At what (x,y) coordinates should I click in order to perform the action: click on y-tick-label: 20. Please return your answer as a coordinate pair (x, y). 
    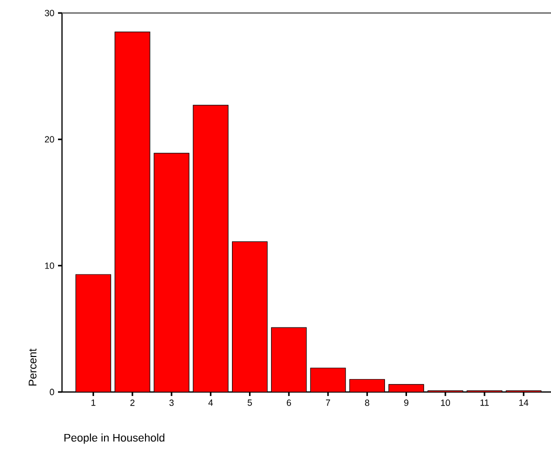
    Looking at the image, I should click on (49, 139).